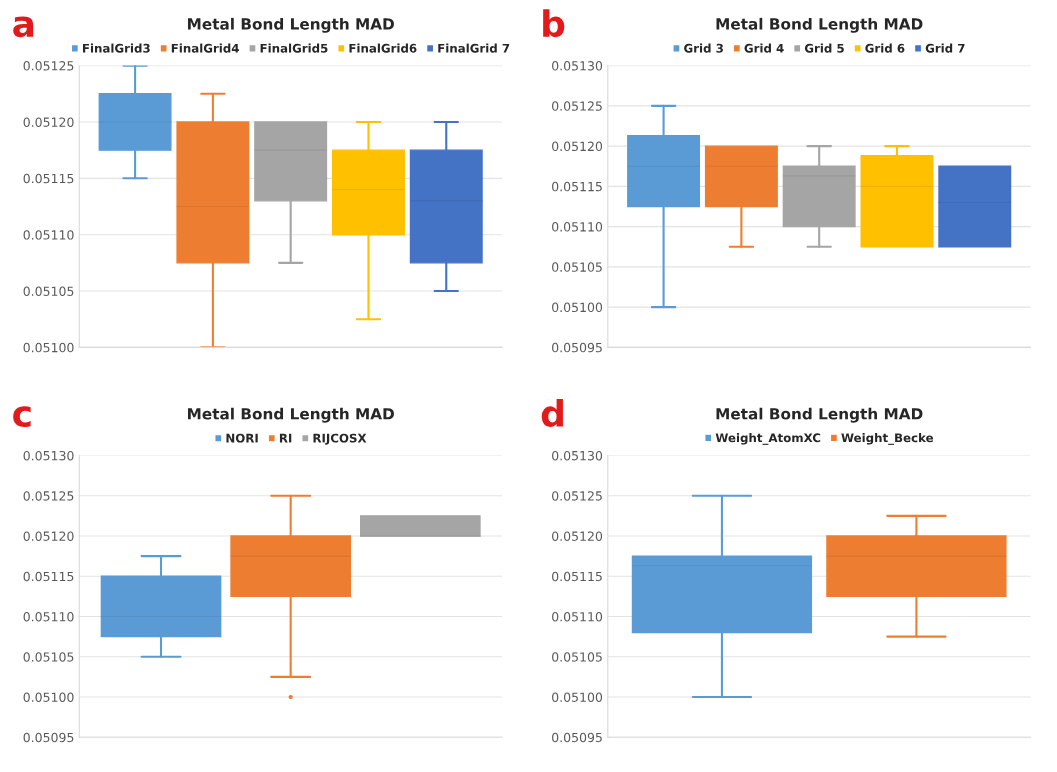 The height and width of the screenshot is (772, 1057). What do you see at coordinates (764, 48) in the screenshot?
I see `legend-label: Grid 4` at bounding box center [764, 48].